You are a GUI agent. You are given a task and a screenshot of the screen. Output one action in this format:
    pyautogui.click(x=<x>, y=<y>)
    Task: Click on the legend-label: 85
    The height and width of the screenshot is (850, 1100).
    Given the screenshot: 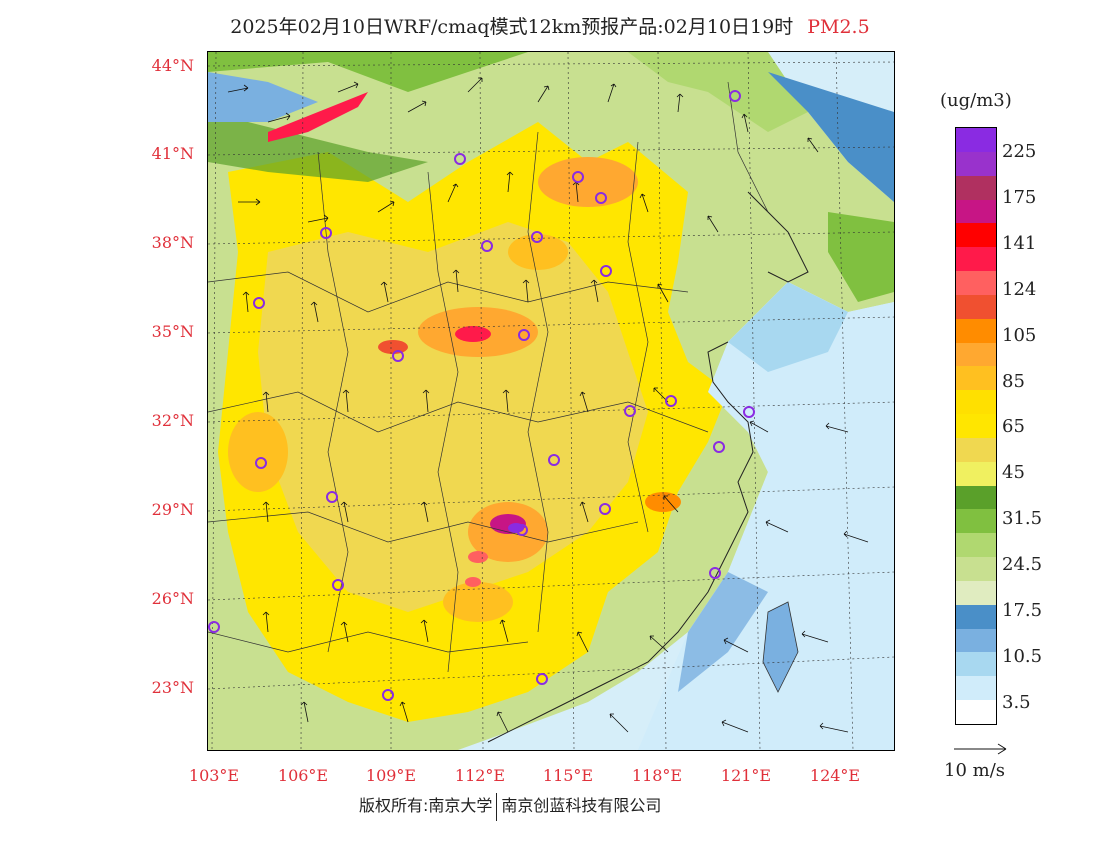 What is the action you would take?
    pyautogui.click(x=1013, y=381)
    